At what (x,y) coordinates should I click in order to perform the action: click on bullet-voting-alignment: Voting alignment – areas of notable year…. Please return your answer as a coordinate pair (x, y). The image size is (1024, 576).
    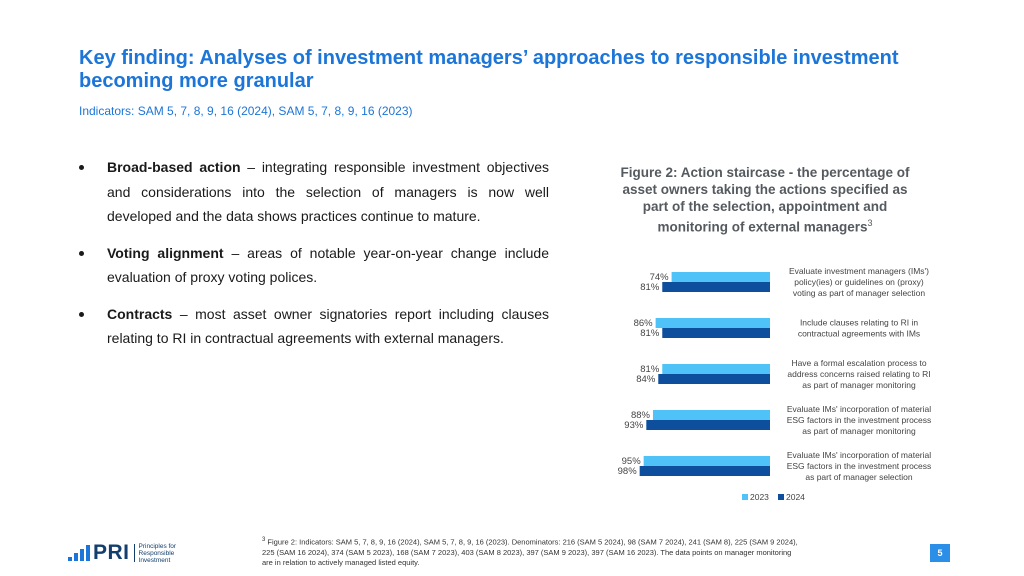
    Looking at the image, I should click on (314, 265).